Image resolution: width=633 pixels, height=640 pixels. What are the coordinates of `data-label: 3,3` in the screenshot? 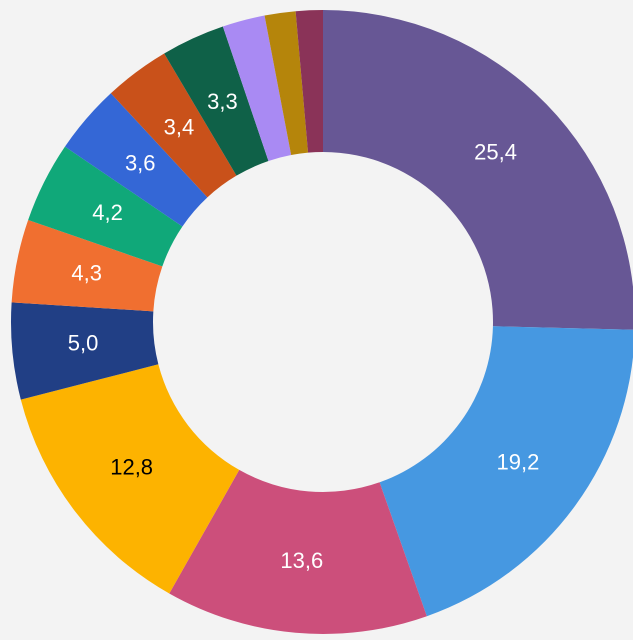 It's located at (222, 101).